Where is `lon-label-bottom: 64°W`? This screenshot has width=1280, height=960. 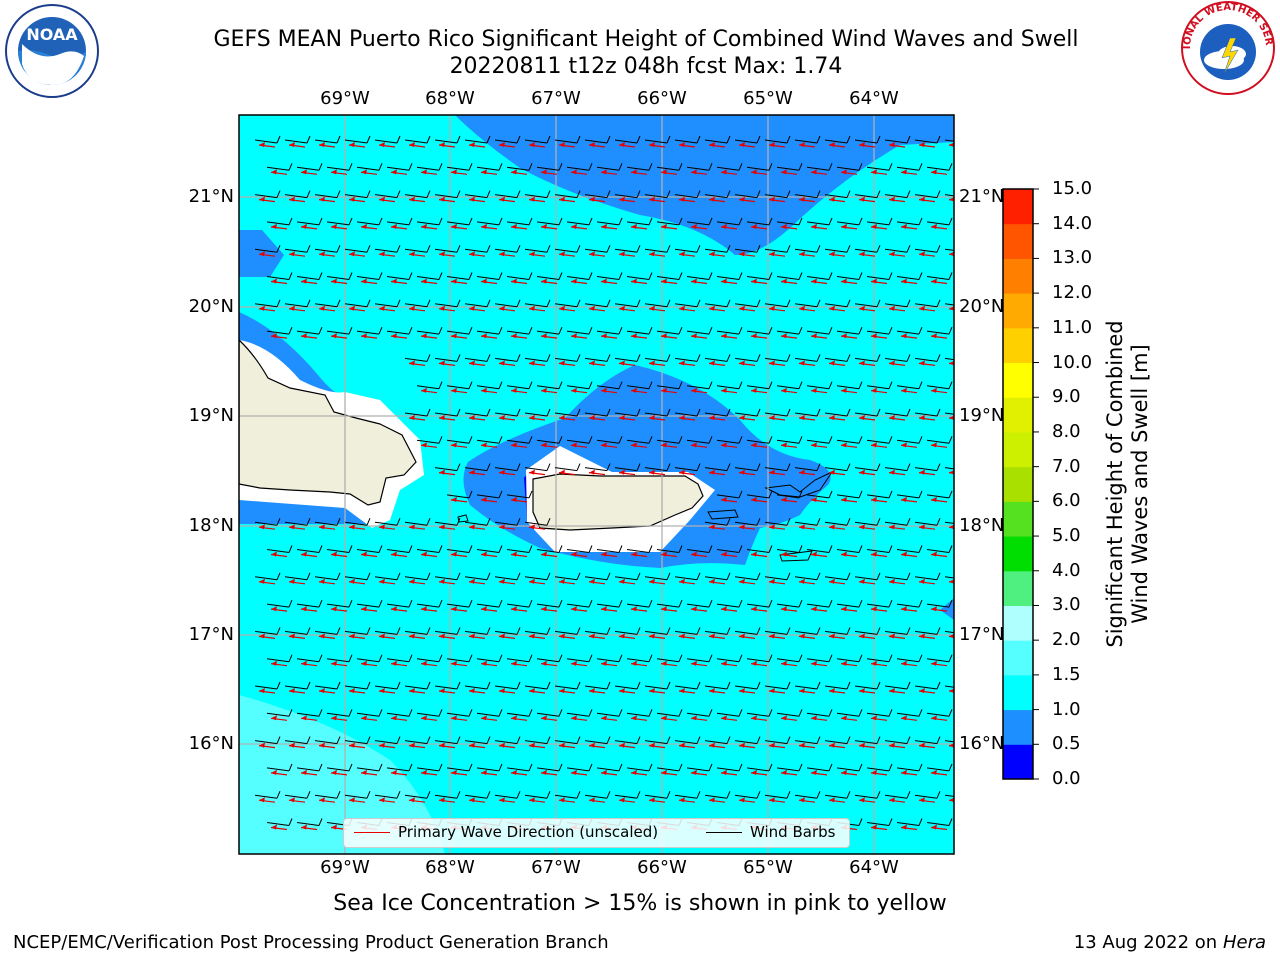 lon-label-bottom: 64°W is located at coordinates (874, 867).